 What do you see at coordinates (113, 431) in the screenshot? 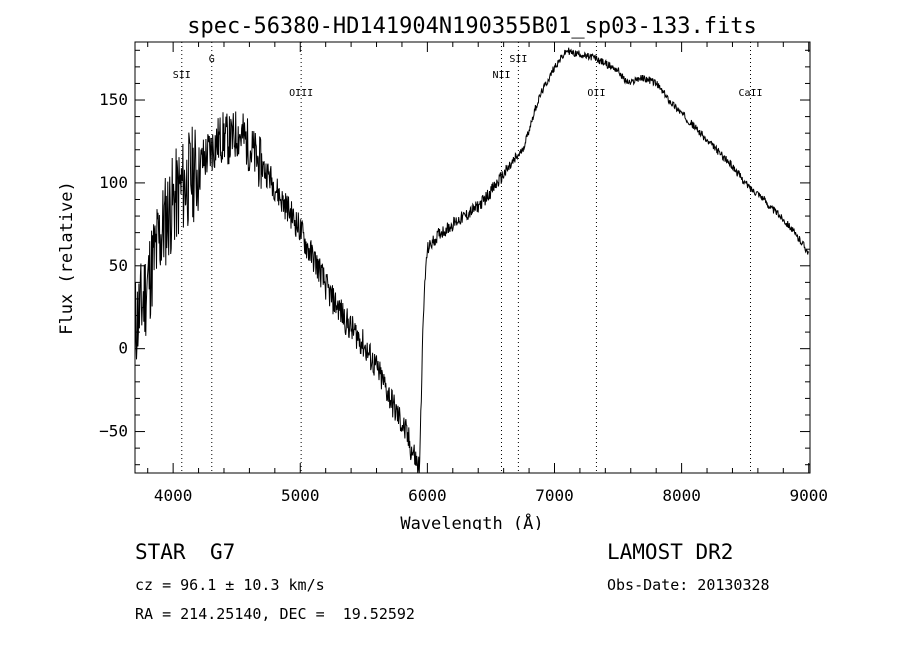
I see `y-tick-label: −50` at bounding box center [113, 431].